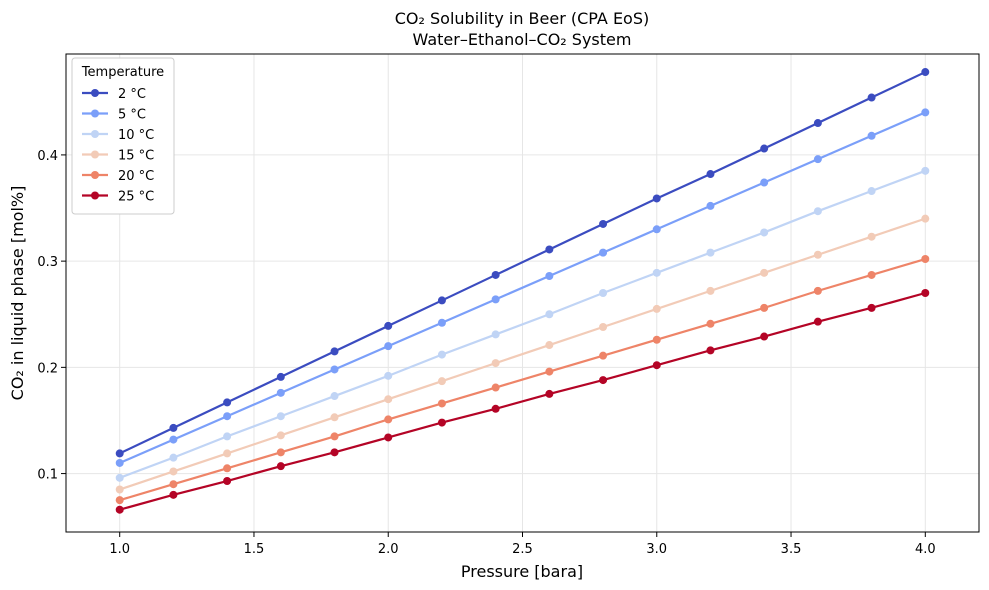 The height and width of the screenshot is (590, 989). What do you see at coordinates (47, 475) in the screenshot?
I see `y-tick-label: 0.1` at bounding box center [47, 475].